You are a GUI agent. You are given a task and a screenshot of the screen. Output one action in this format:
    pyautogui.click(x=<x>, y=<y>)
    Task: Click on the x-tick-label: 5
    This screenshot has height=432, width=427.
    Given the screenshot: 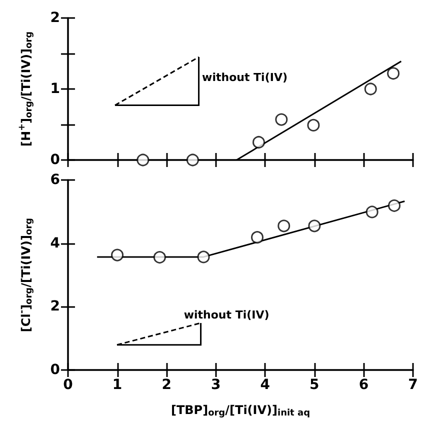 What is the action you would take?
    pyautogui.click(x=315, y=385)
    